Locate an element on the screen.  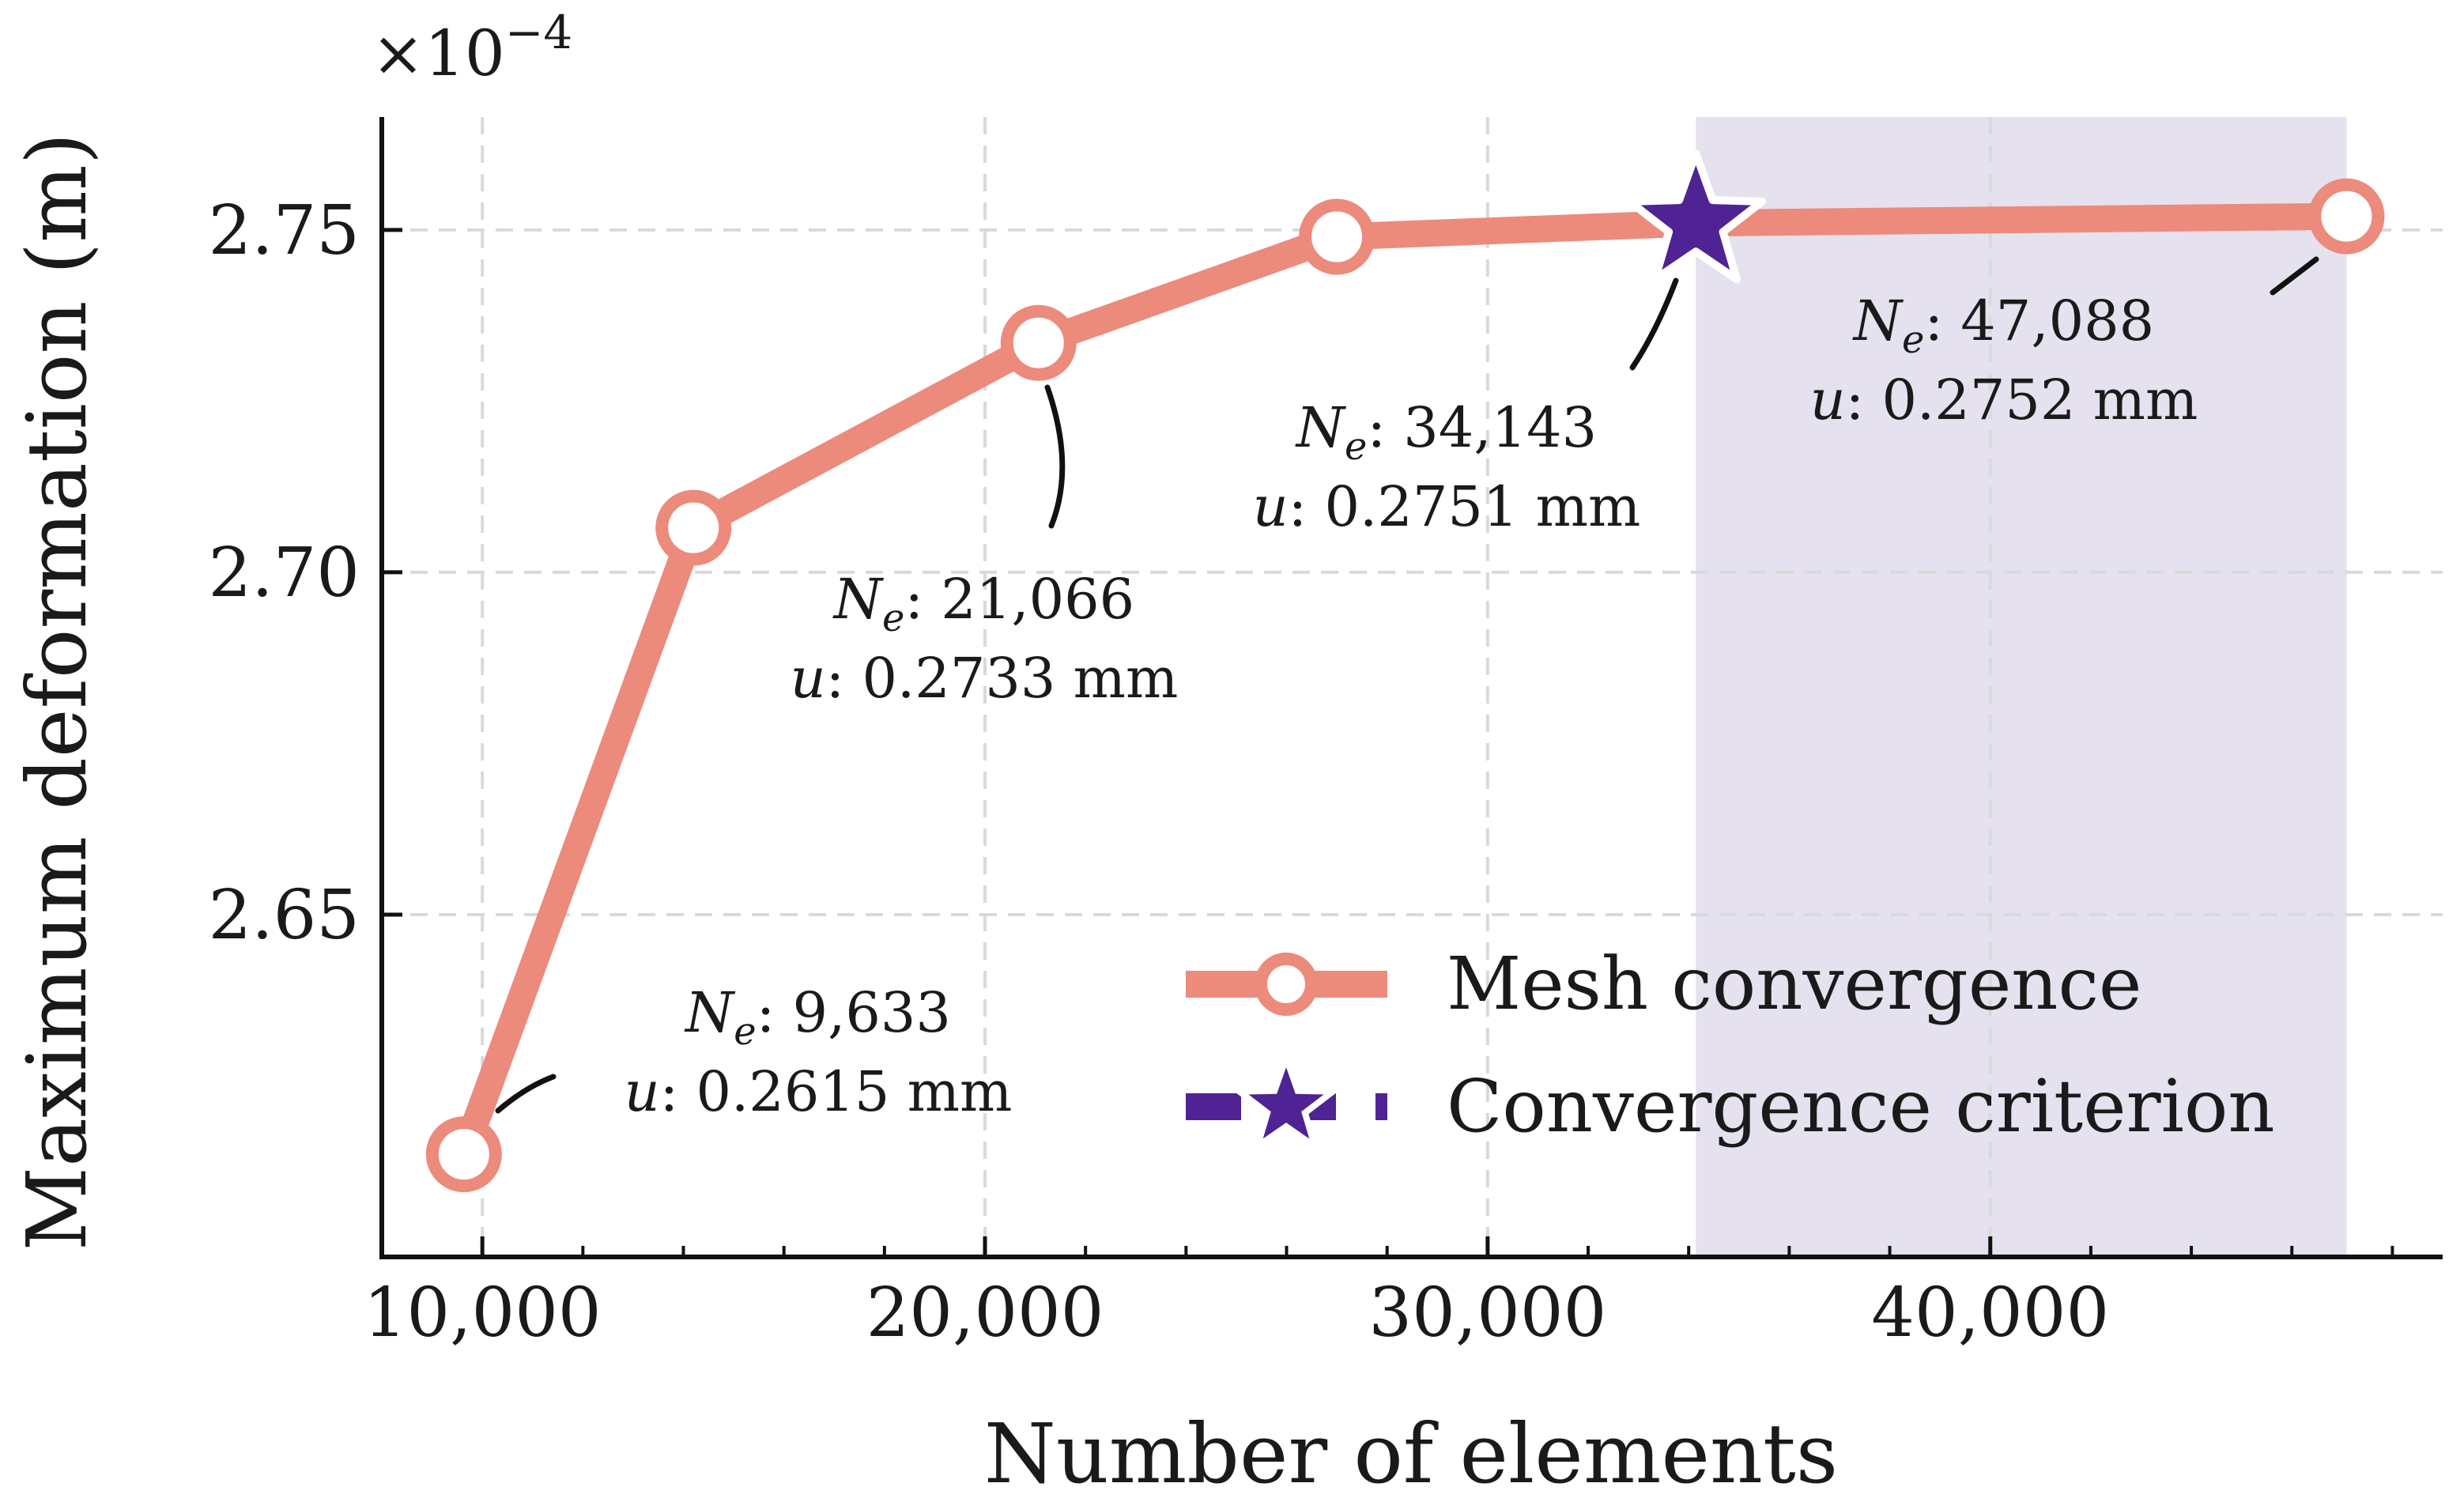
annotation-ne-value: : 21,066 is located at coordinates (1019, 599).